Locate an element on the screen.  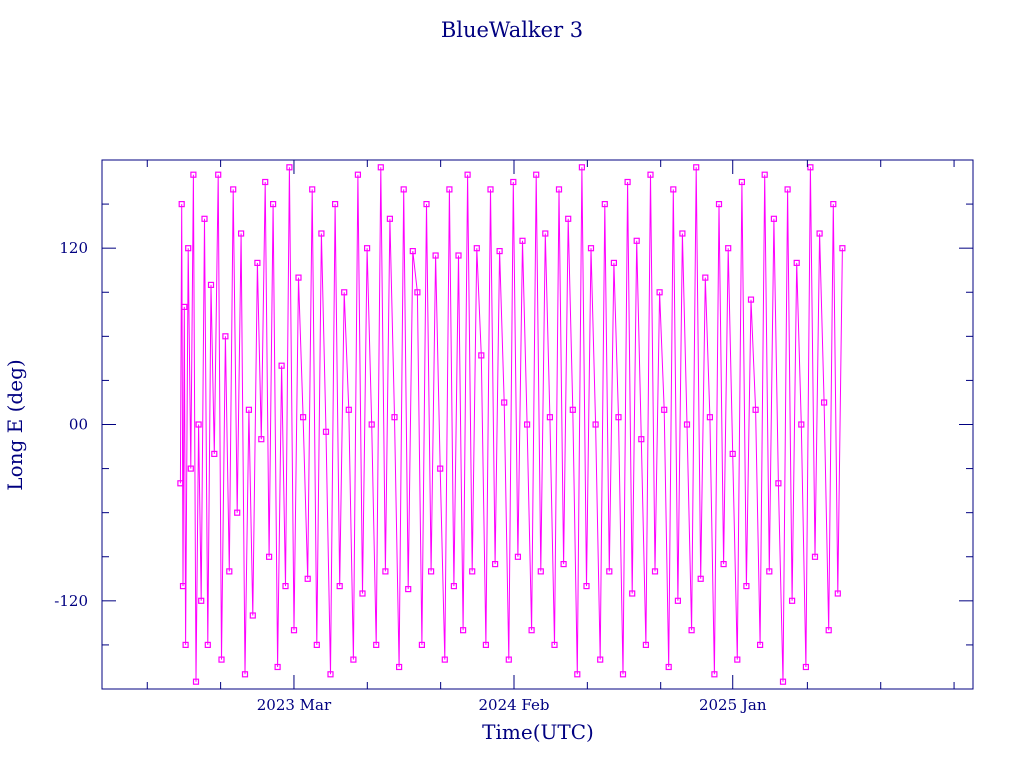
x-tick-label: 2024 Feb is located at coordinates (513, 705).